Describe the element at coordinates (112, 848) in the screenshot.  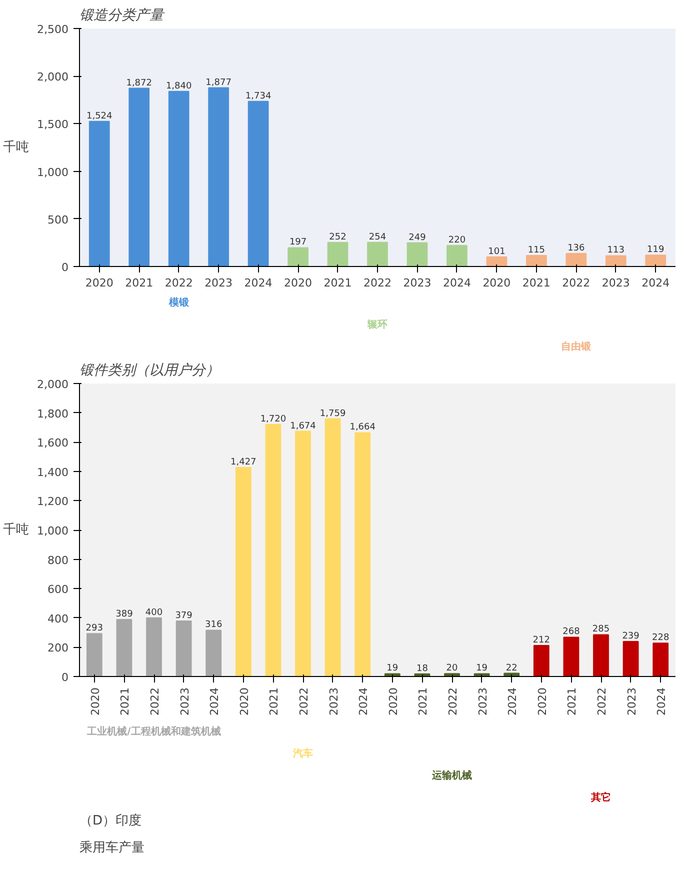
I see `text: 乘用车产量` at that location.